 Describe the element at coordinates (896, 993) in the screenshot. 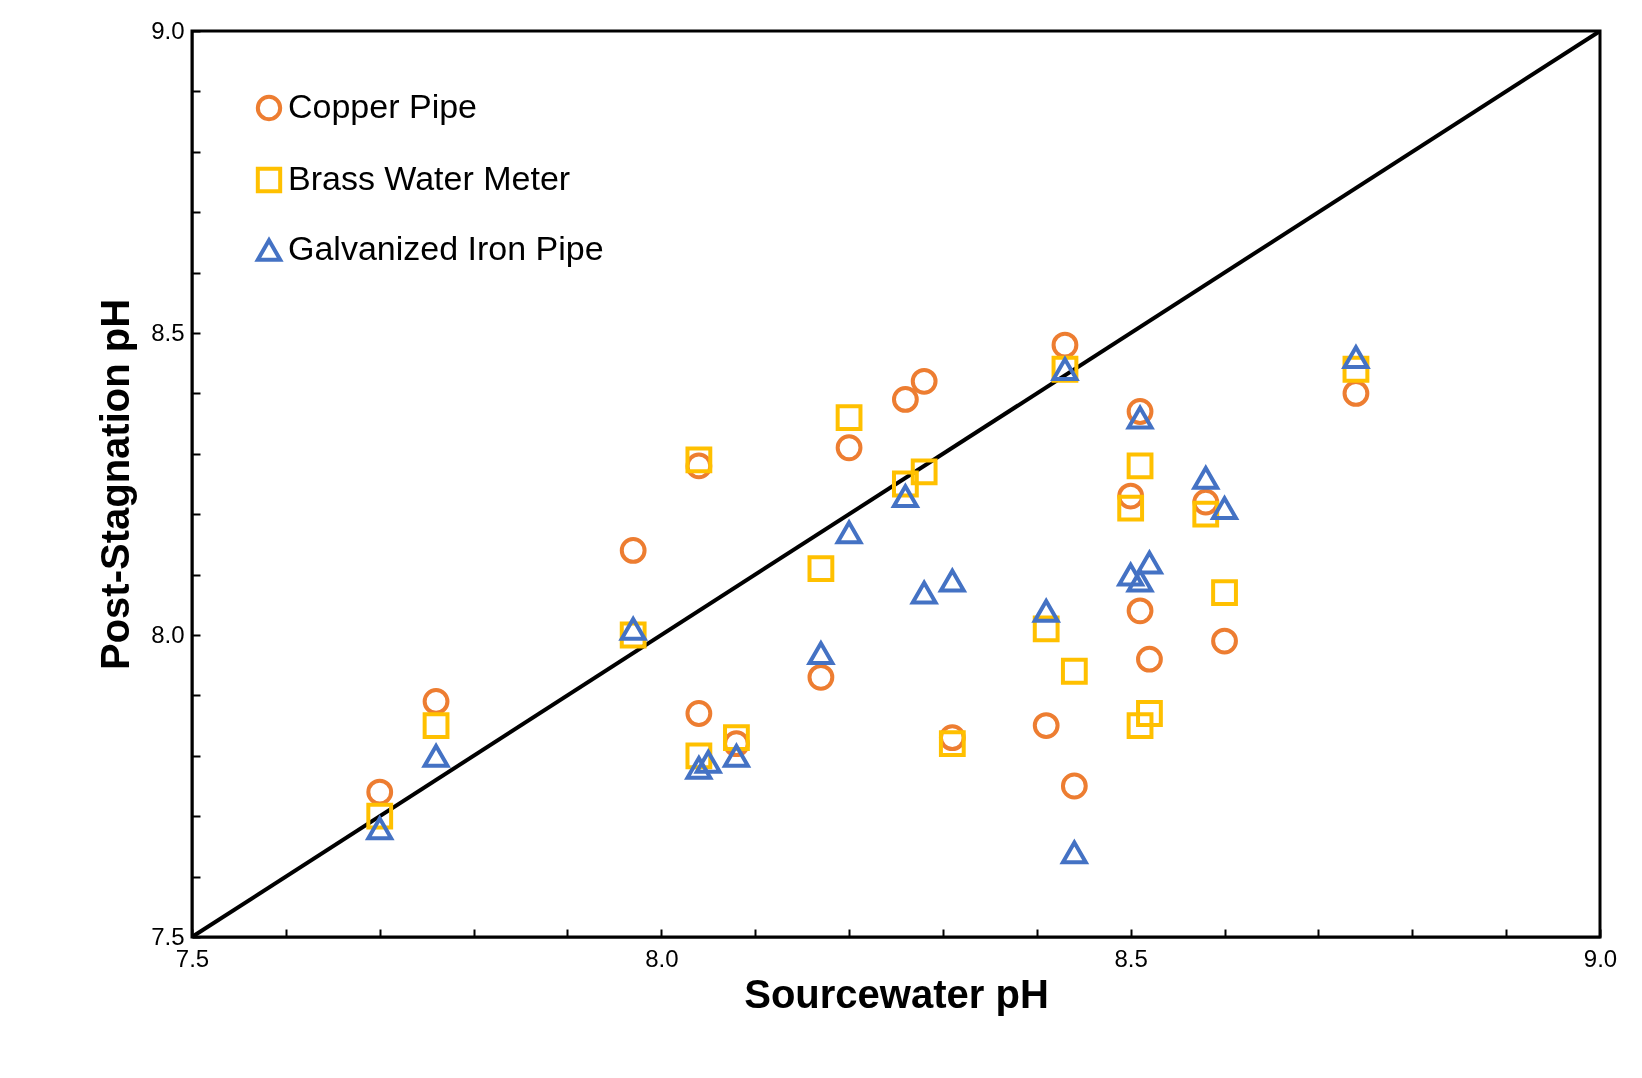

I see `x-axis-title: Sourcewater pH` at that location.